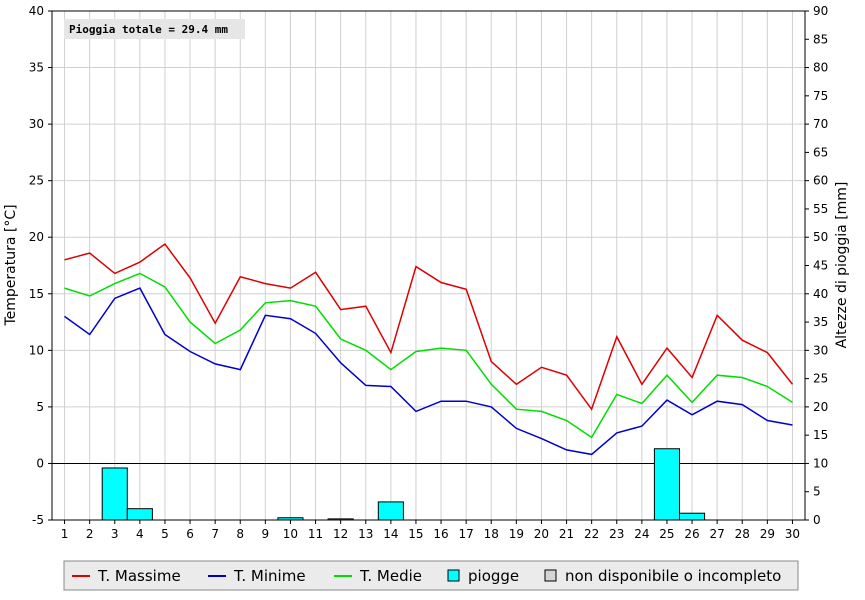 The width and height of the screenshot is (865, 600). I want to click on y-tick-label-right: 35, so click(820, 322).